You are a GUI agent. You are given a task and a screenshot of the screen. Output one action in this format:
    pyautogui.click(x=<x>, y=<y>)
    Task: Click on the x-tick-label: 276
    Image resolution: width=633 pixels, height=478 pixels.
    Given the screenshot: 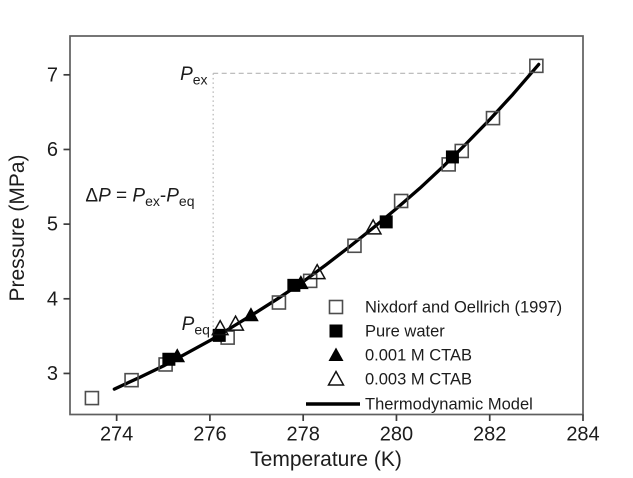 What is the action you would take?
    pyautogui.click(x=209, y=435)
    